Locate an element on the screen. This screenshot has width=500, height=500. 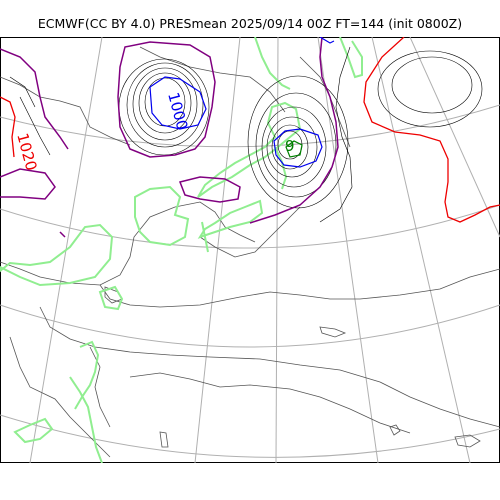
low-center-contour is located at coordinates (294, 149).